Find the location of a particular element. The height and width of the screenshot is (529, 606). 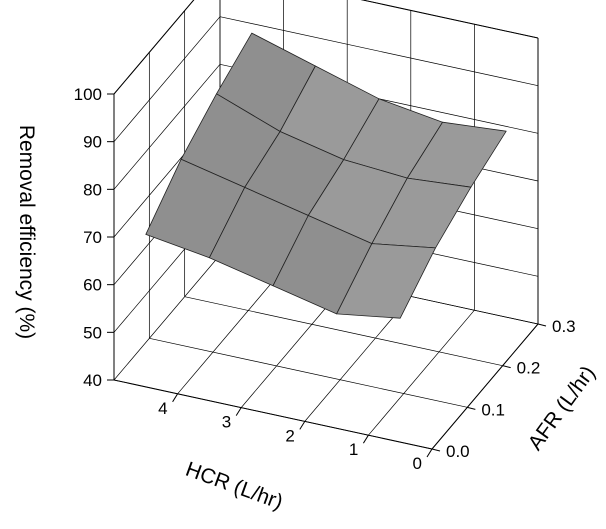

y-tick-label: 0.2 is located at coordinates (529, 368).